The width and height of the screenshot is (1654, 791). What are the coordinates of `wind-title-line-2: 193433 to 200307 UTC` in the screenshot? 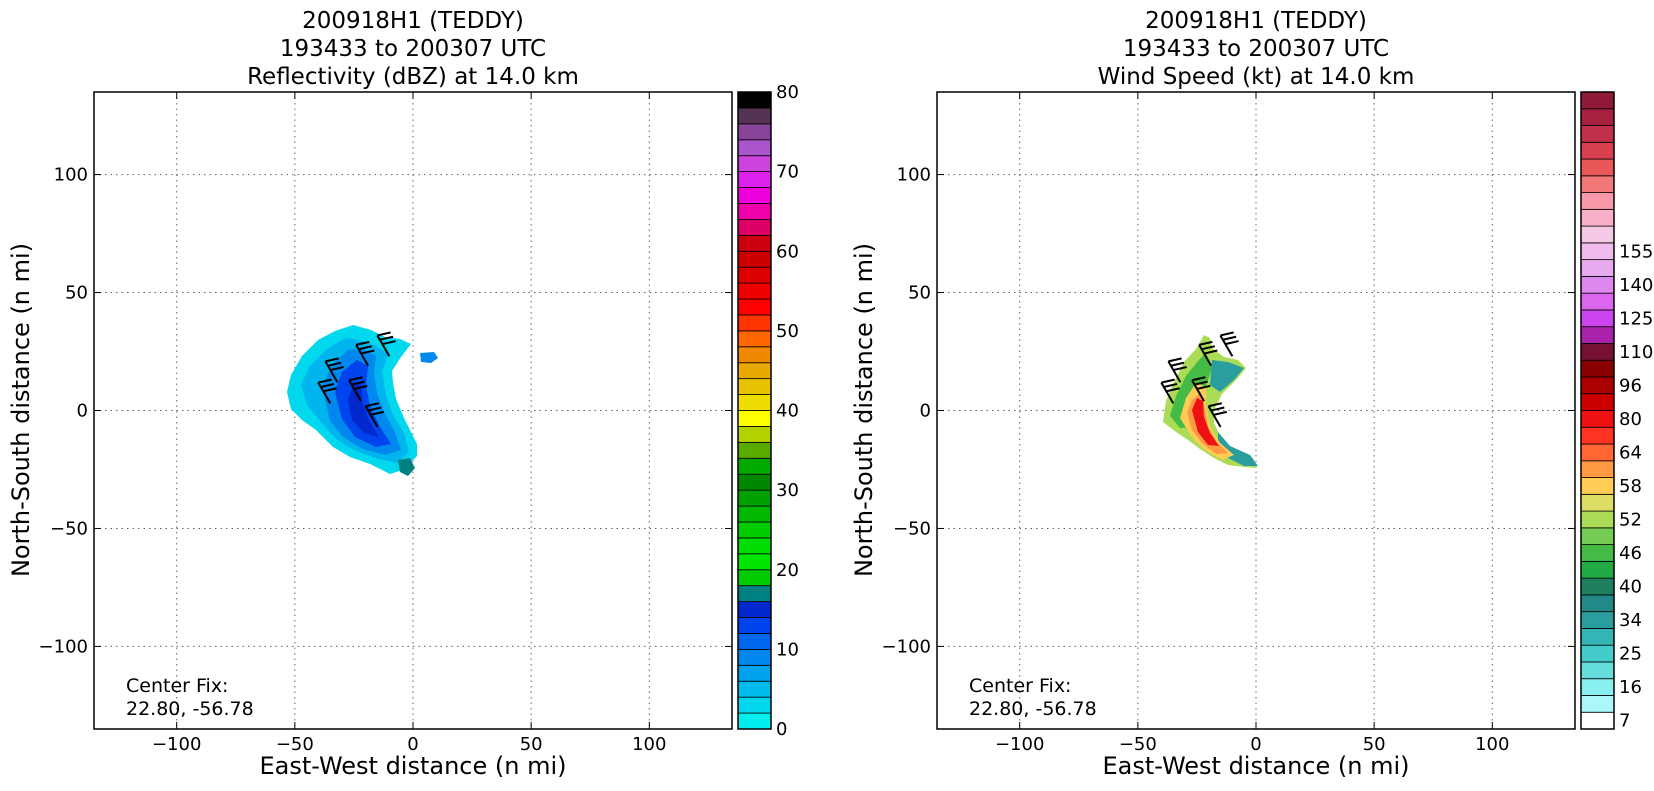 It's located at (1256, 49).